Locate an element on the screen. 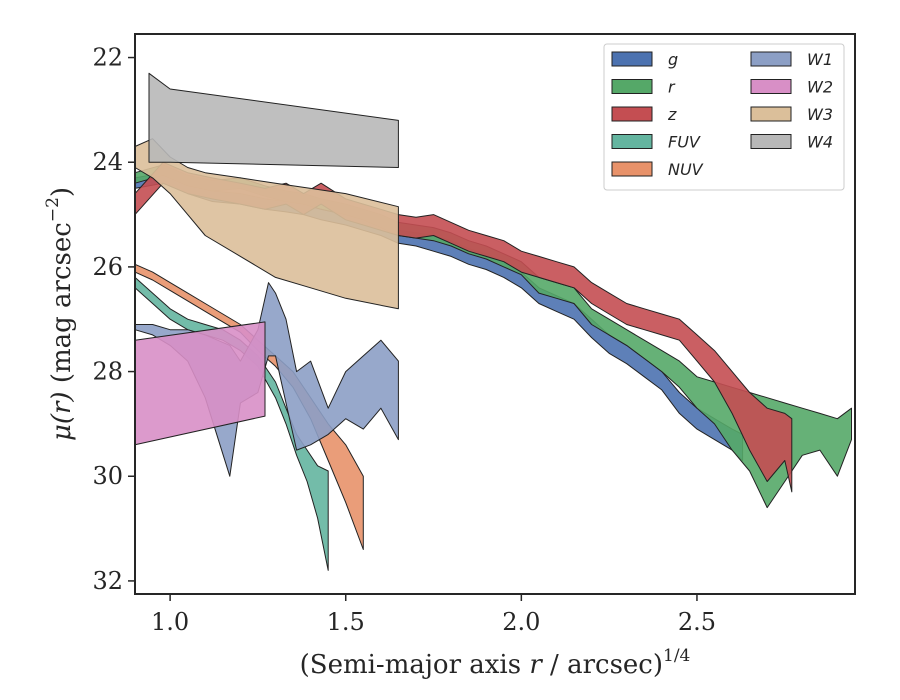 This screenshot has height=700, width=900. legend: grz FUV NUV W1 W2 W3 W4 is located at coordinates (724, 117).